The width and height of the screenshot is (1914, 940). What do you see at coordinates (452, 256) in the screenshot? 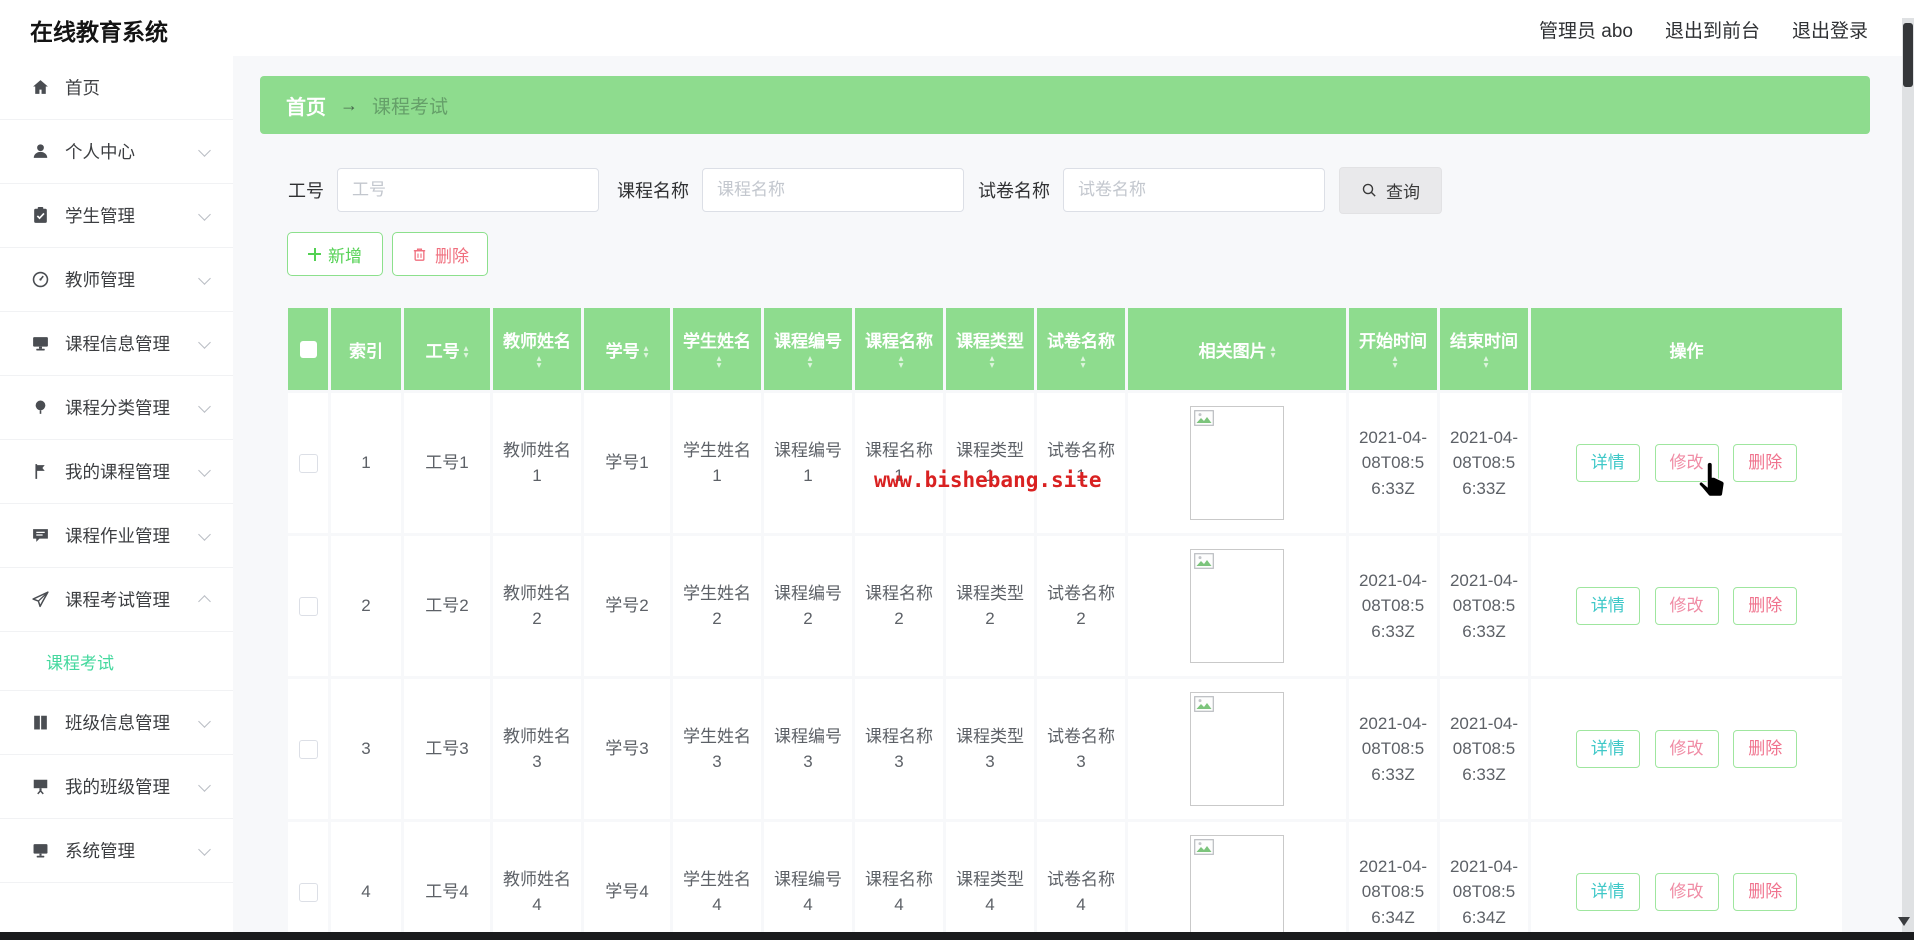
I see `delete-button-label: 删除` at bounding box center [452, 256].